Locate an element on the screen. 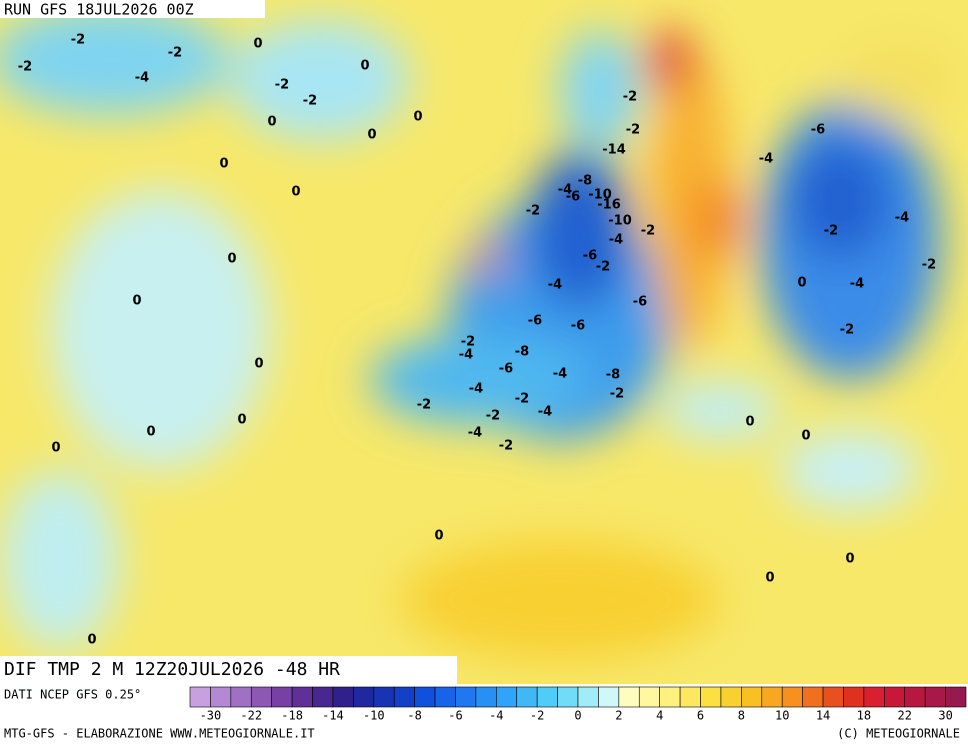 The height and width of the screenshot is (745, 968). source: DATI NCEP GFS 0.25° is located at coordinates (72, 695).